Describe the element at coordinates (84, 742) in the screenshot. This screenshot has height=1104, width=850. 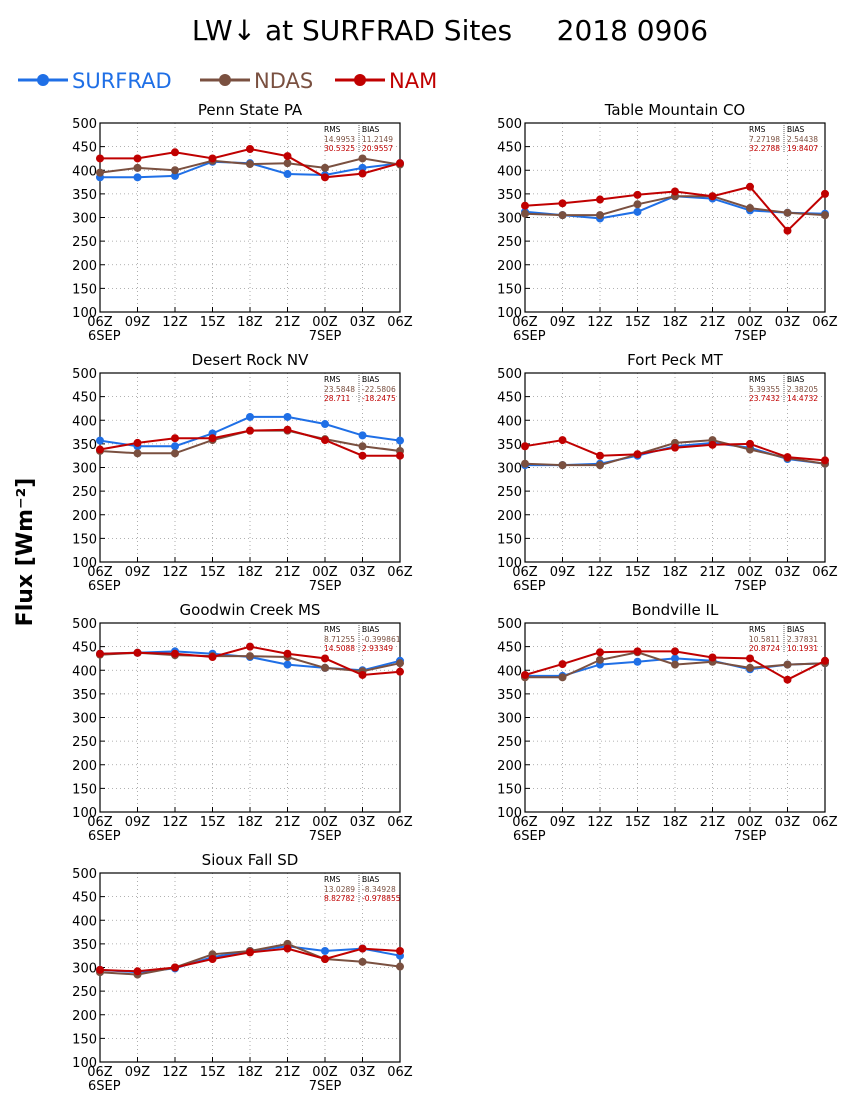
I see `y-tick-label: 250` at that location.